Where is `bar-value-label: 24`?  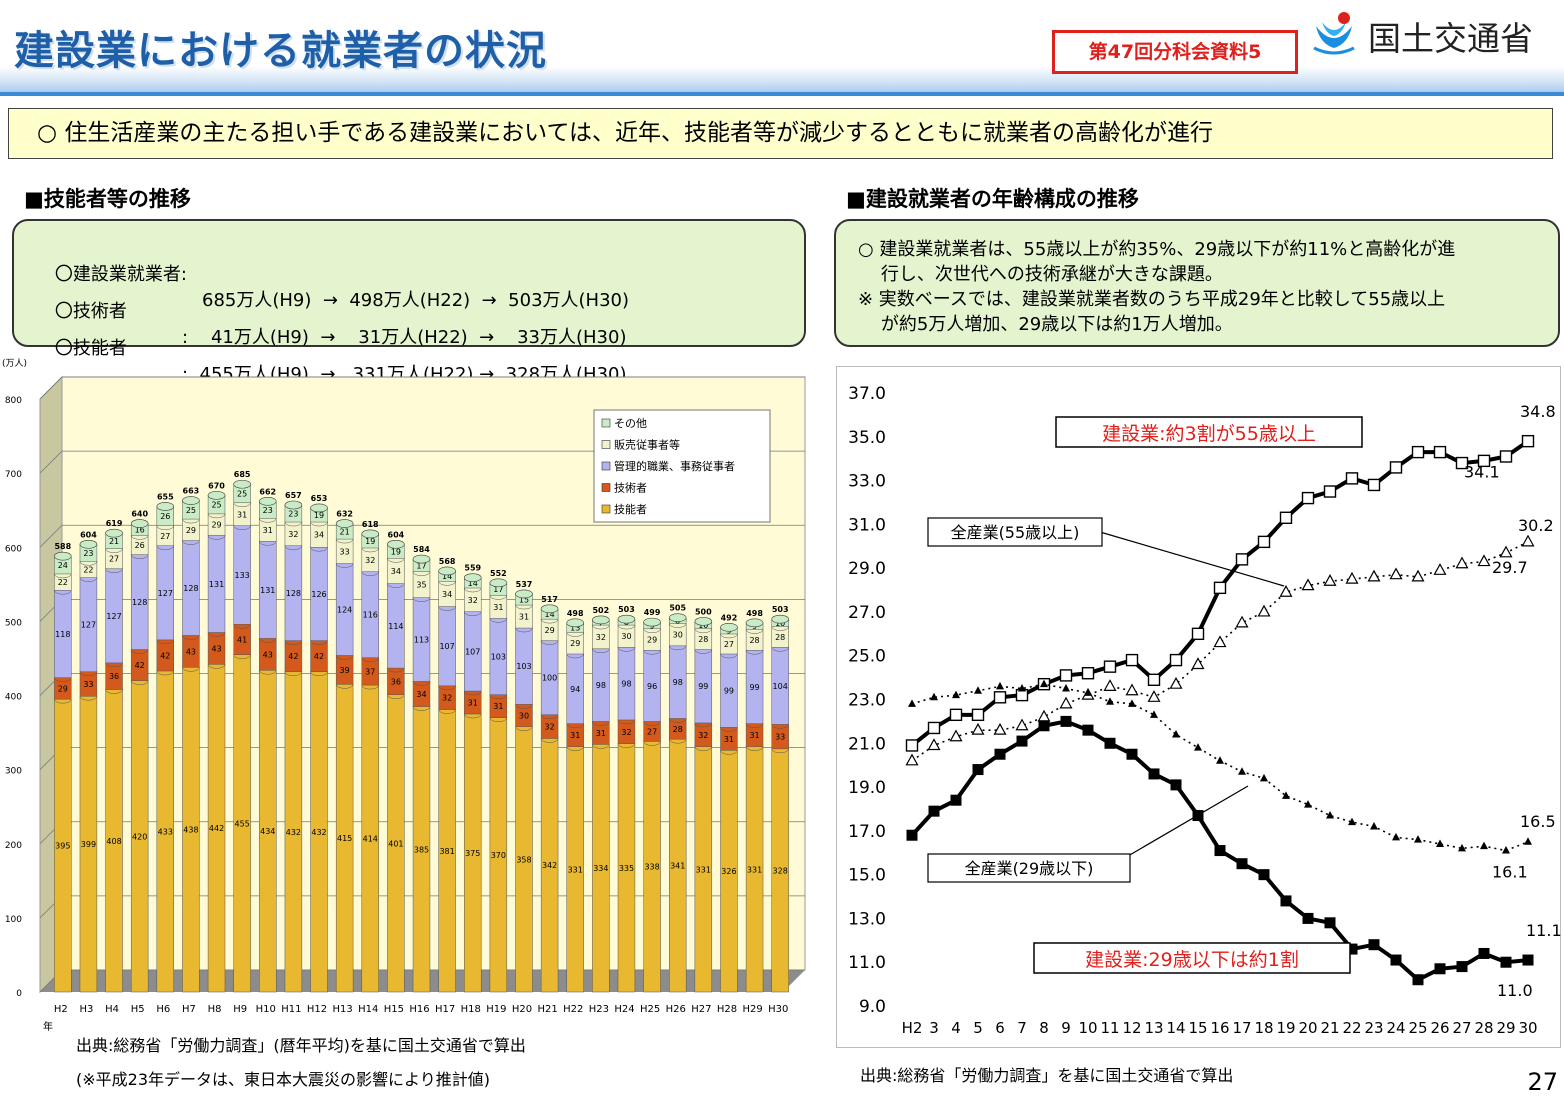 bar-value-label: 24 is located at coordinates (63, 565).